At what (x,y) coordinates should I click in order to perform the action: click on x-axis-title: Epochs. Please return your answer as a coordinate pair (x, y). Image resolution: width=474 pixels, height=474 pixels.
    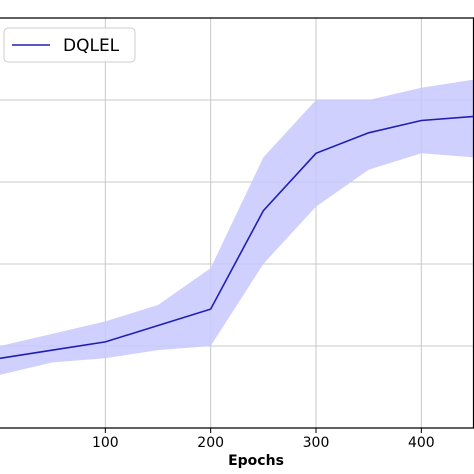
    Looking at the image, I should click on (256, 461).